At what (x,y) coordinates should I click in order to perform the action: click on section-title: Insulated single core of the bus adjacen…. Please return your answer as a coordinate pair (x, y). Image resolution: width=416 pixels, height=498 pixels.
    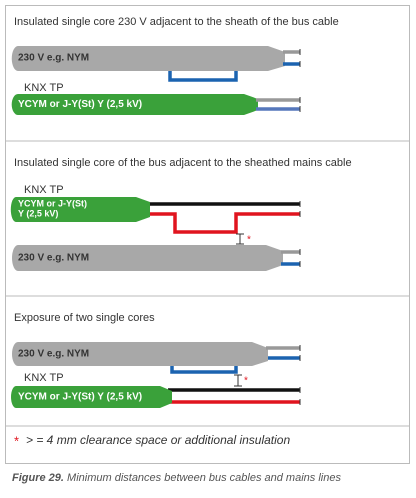
    Looking at the image, I should click on (183, 163).